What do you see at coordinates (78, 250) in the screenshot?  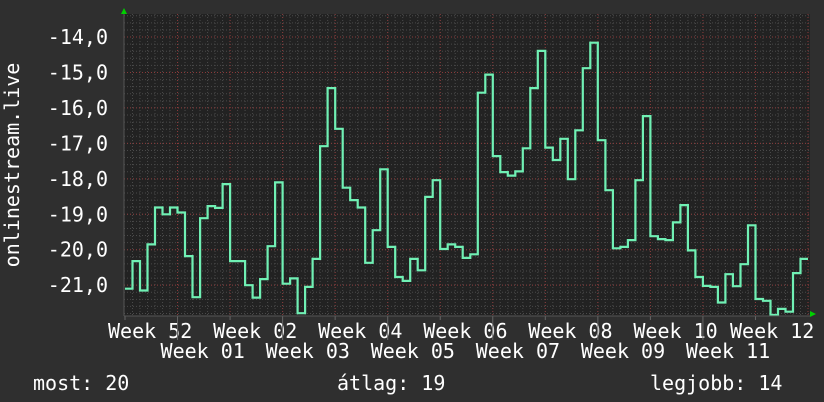 I see `y-tick-label: -20,0` at bounding box center [78, 250].